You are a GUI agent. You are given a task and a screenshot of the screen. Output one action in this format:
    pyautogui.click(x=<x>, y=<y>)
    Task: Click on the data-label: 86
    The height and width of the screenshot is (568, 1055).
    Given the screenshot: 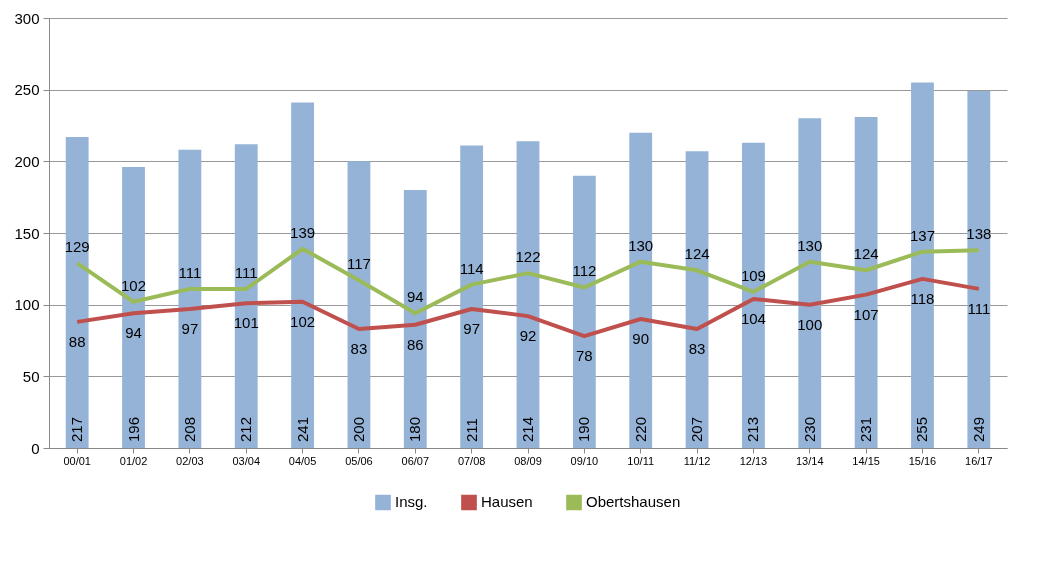 What is the action you would take?
    pyautogui.click(x=415, y=344)
    